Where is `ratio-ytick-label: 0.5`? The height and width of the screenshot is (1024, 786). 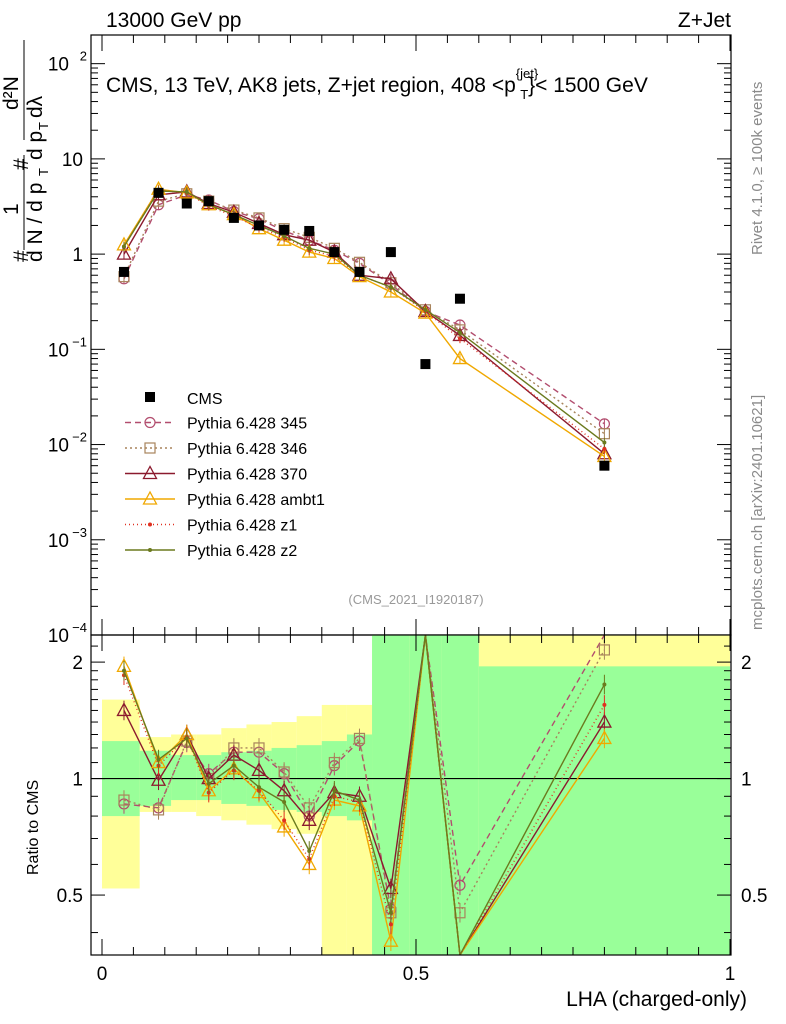
ratio-ytick-label: 0.5 is located at coordinates (70, 896).